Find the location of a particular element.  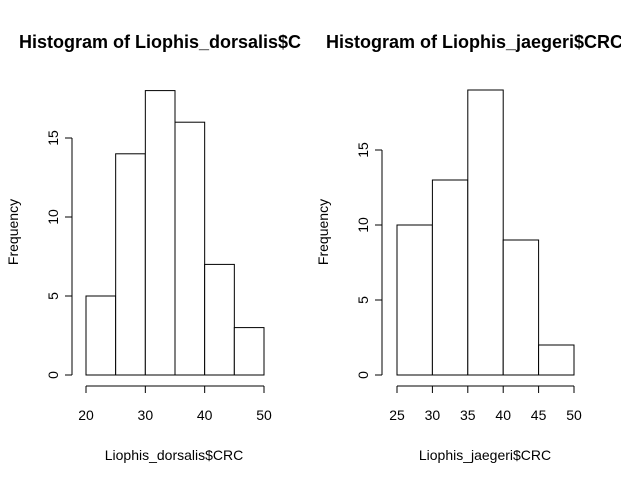

dorsalis-y-tick-label: 10 is located at coordinates (53, 217).